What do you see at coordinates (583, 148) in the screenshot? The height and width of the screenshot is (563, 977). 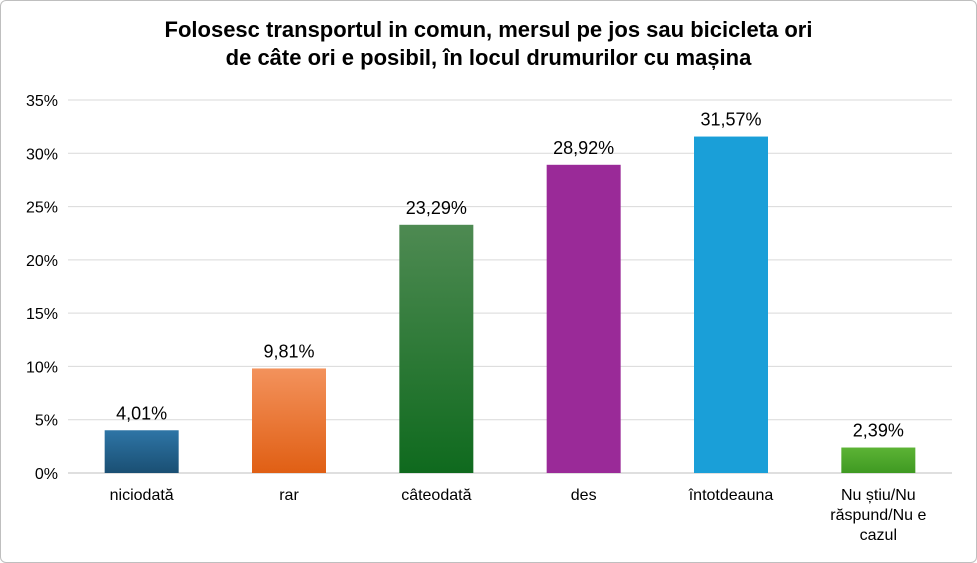 I see `data-label: 28,92%` at bounding box center [583, 148].